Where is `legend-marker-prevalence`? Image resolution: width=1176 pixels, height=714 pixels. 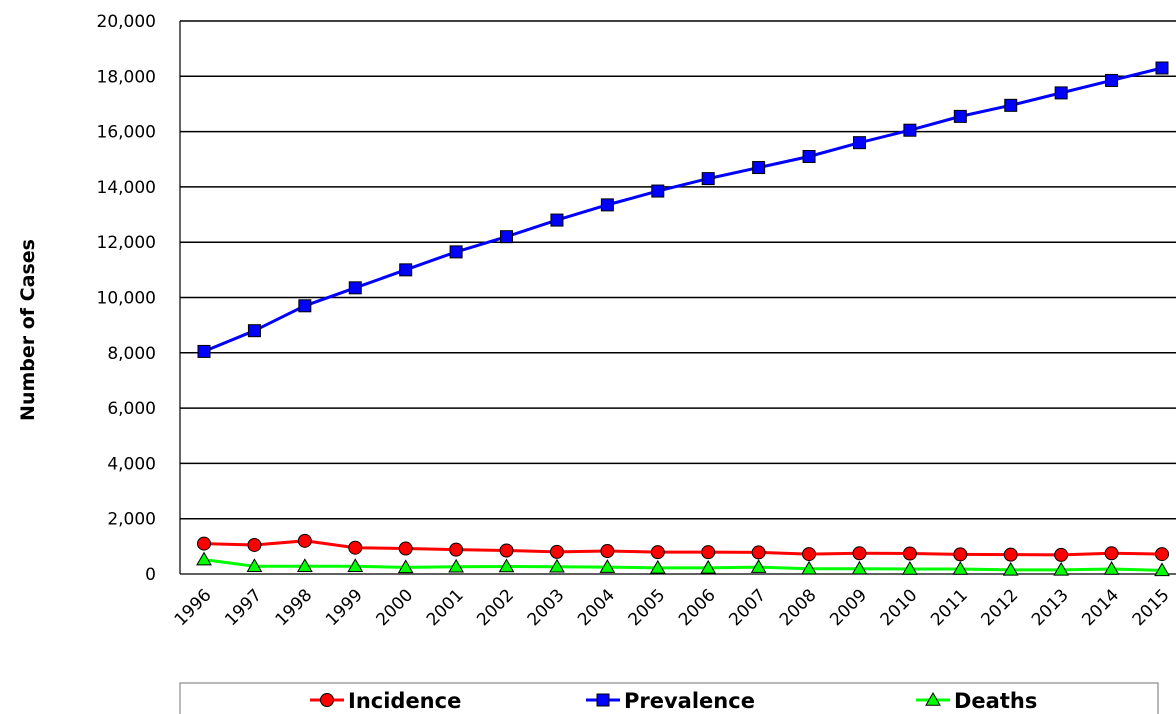
legend-marker-prevalence is located at coordinates (603, 700).